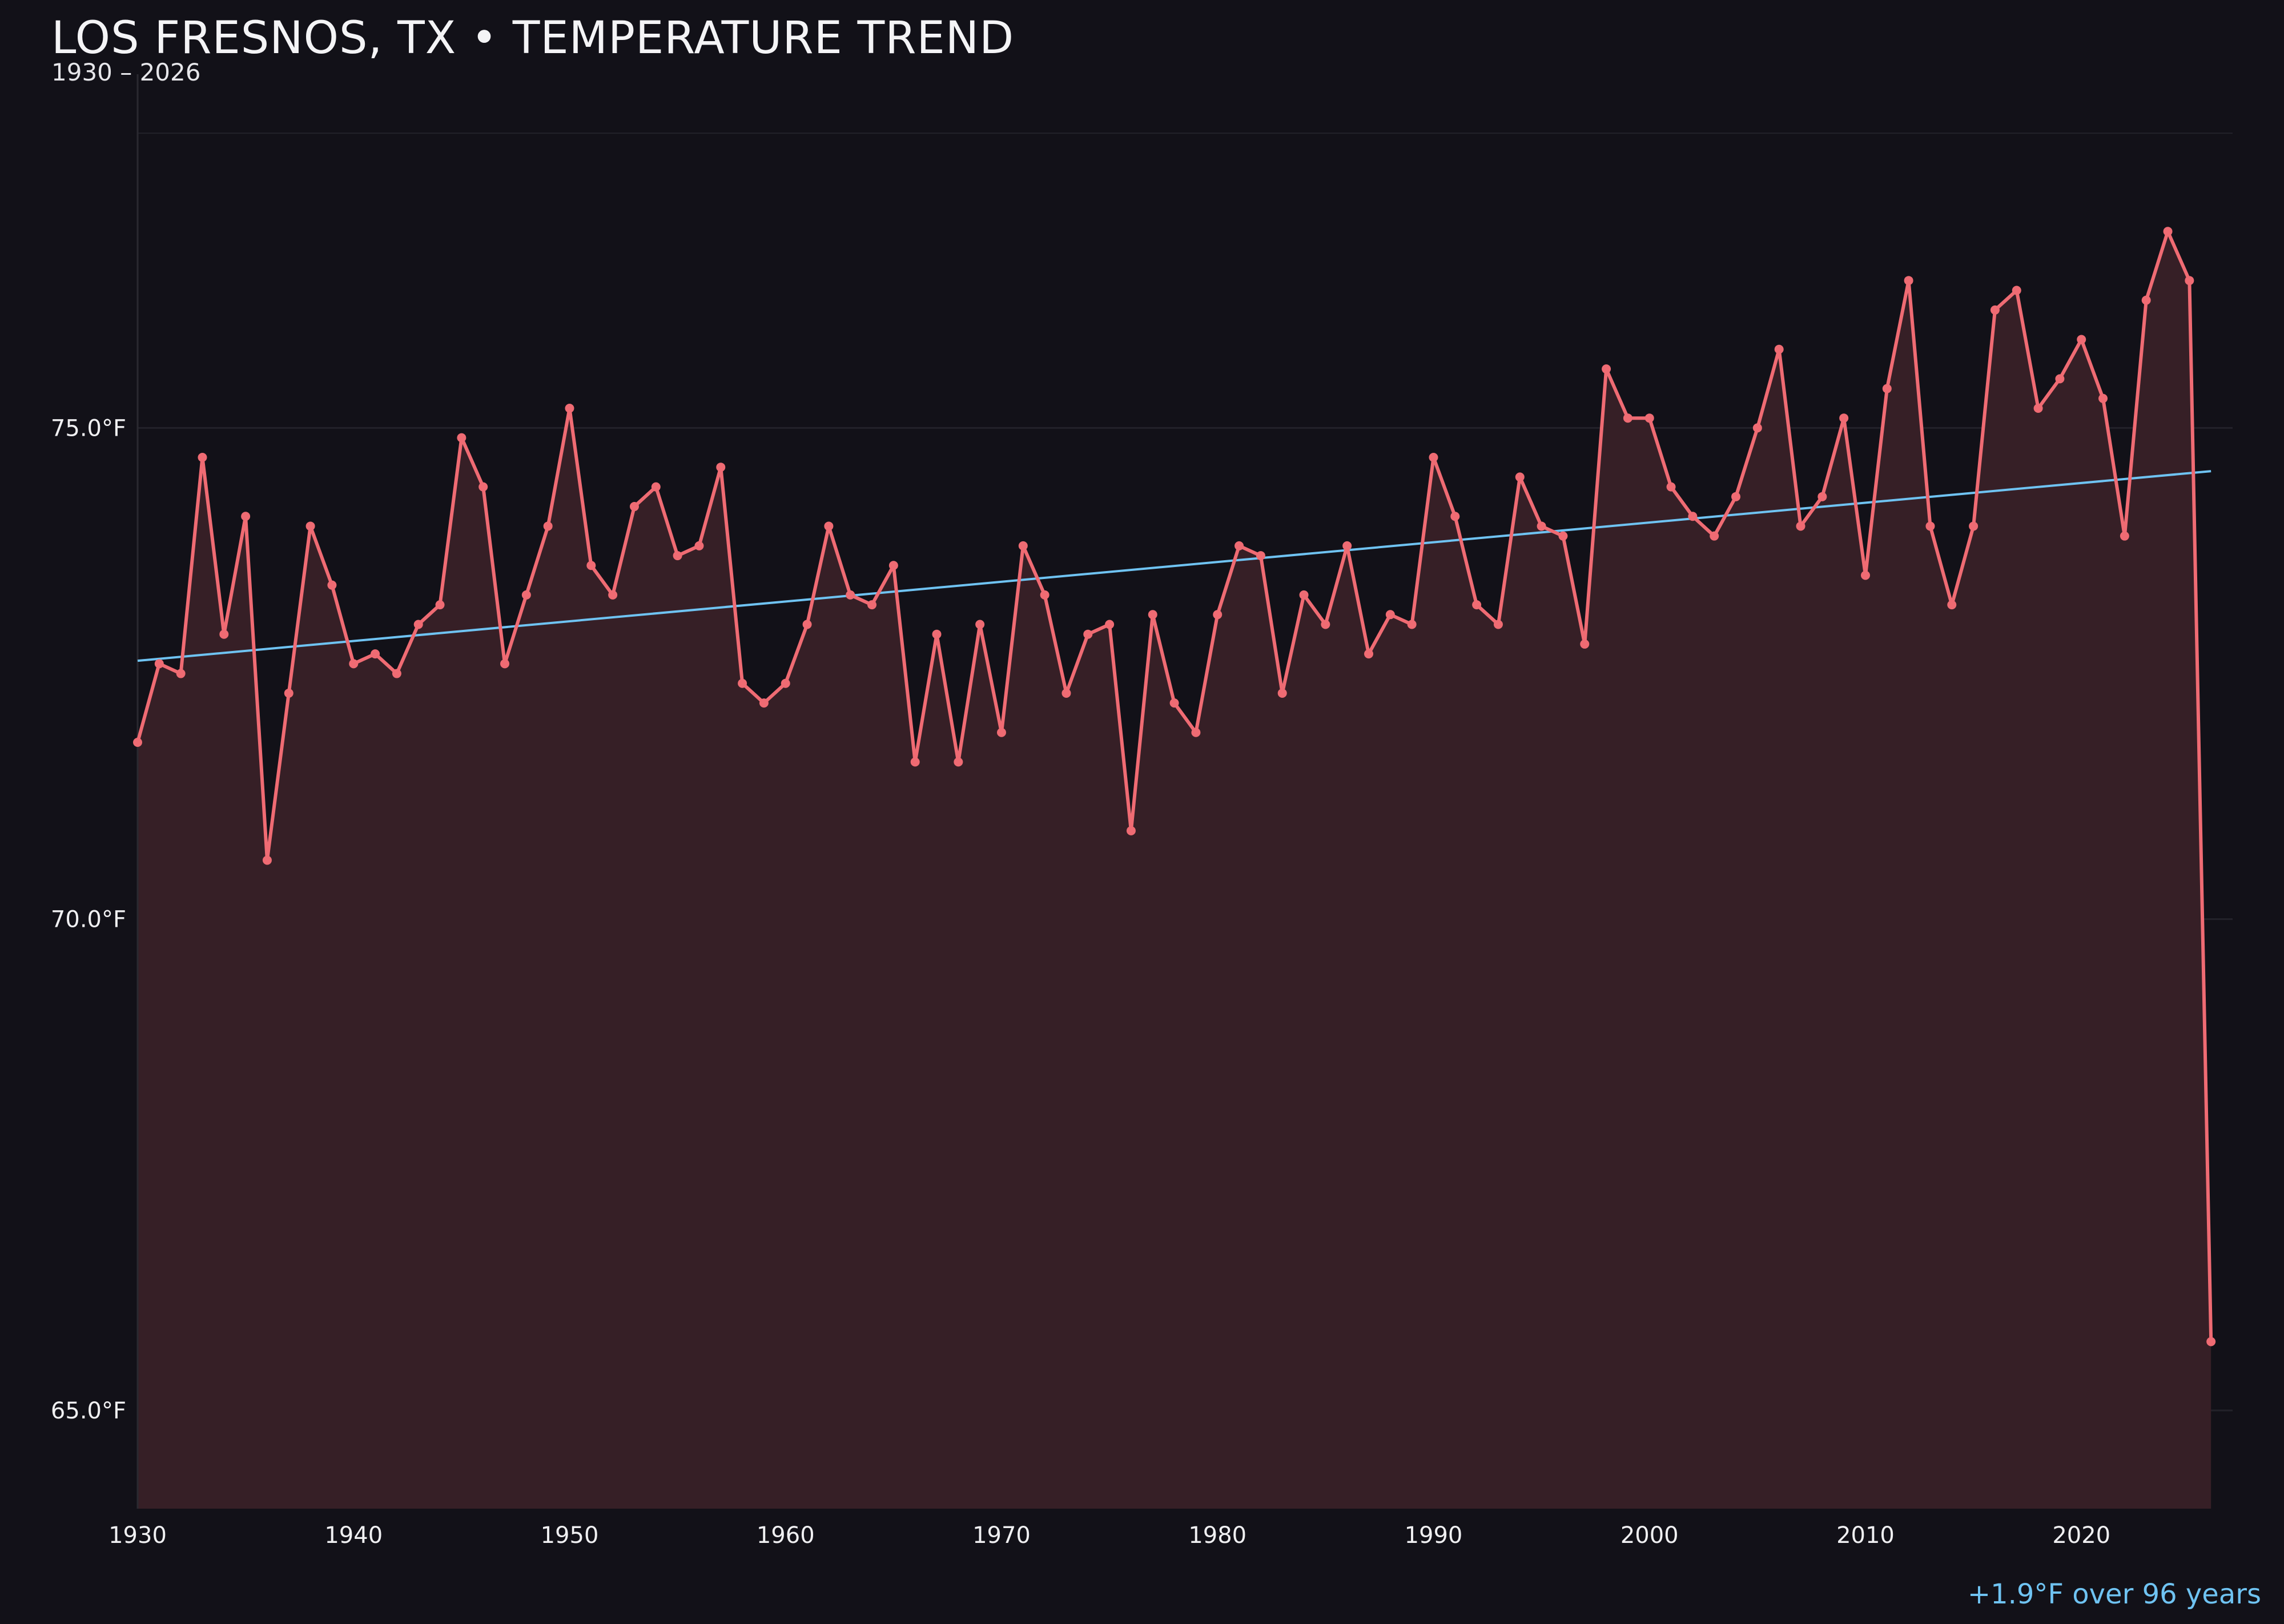 Image resolution: width=2284 pixels, height=1624 pixels. I want to click on y-tick-label-1: 70.0°F, so click(88, 920).